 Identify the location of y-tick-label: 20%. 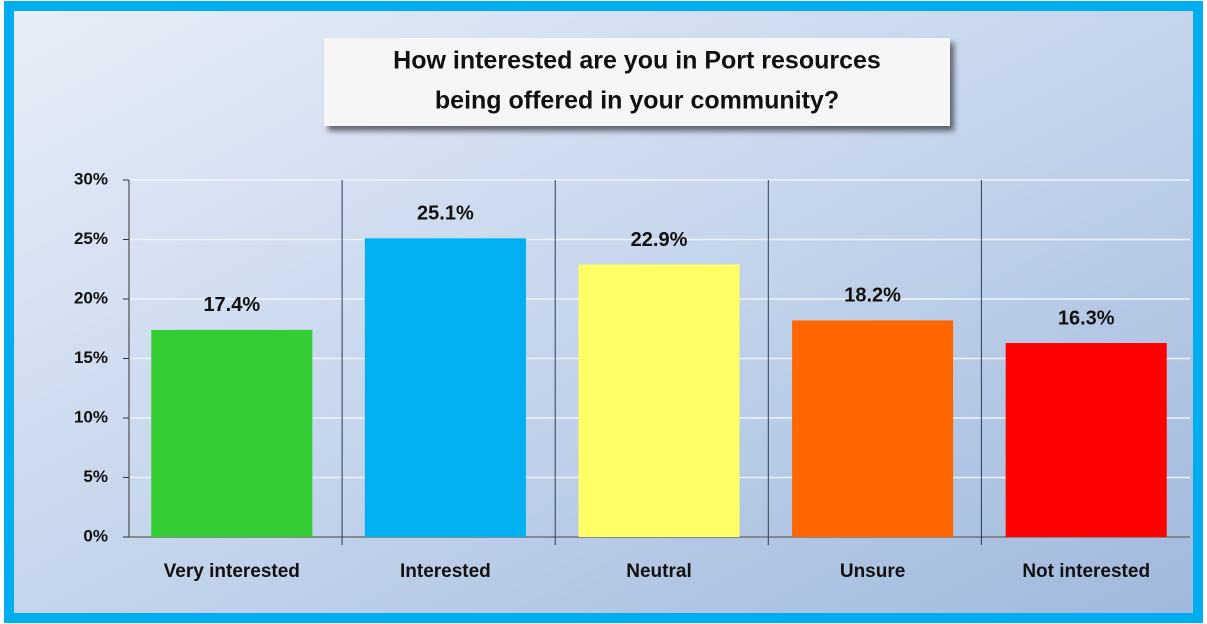
(91, 297).